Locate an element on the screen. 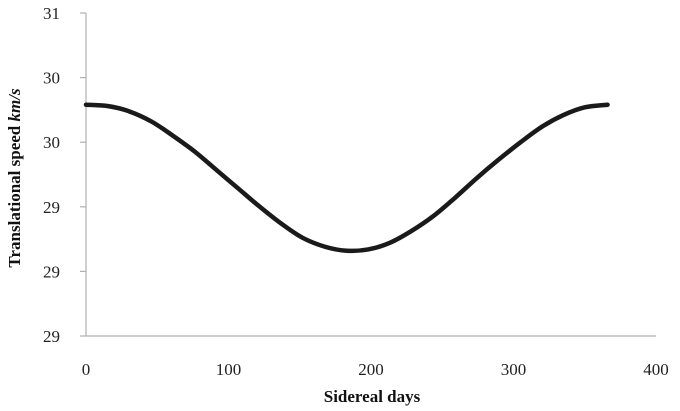 This screenshot has height=411, width=680. y-axis: 29 29 29 30 30 31 is located at coordinates (65, 175).